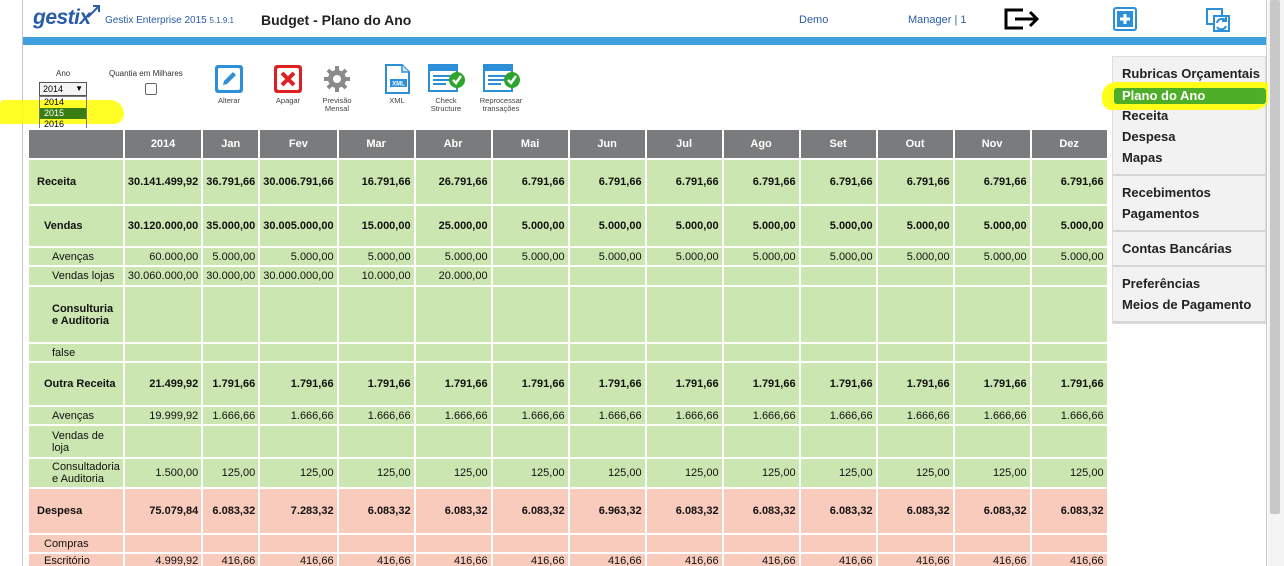 This screenshot has height=566, width=1284. What do you see at coordinates (1275, 257) in the screenshot?
I see `scrollbar-thumb` at bounding box center [1275, 257].